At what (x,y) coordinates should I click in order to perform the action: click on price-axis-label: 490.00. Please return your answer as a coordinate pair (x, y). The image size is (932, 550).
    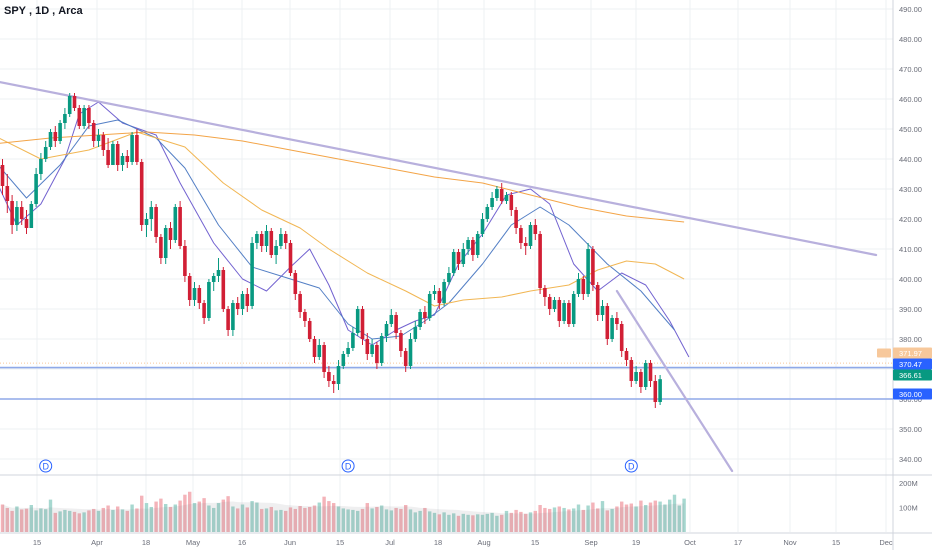
    Looking at the image, I should click on (910, 9).